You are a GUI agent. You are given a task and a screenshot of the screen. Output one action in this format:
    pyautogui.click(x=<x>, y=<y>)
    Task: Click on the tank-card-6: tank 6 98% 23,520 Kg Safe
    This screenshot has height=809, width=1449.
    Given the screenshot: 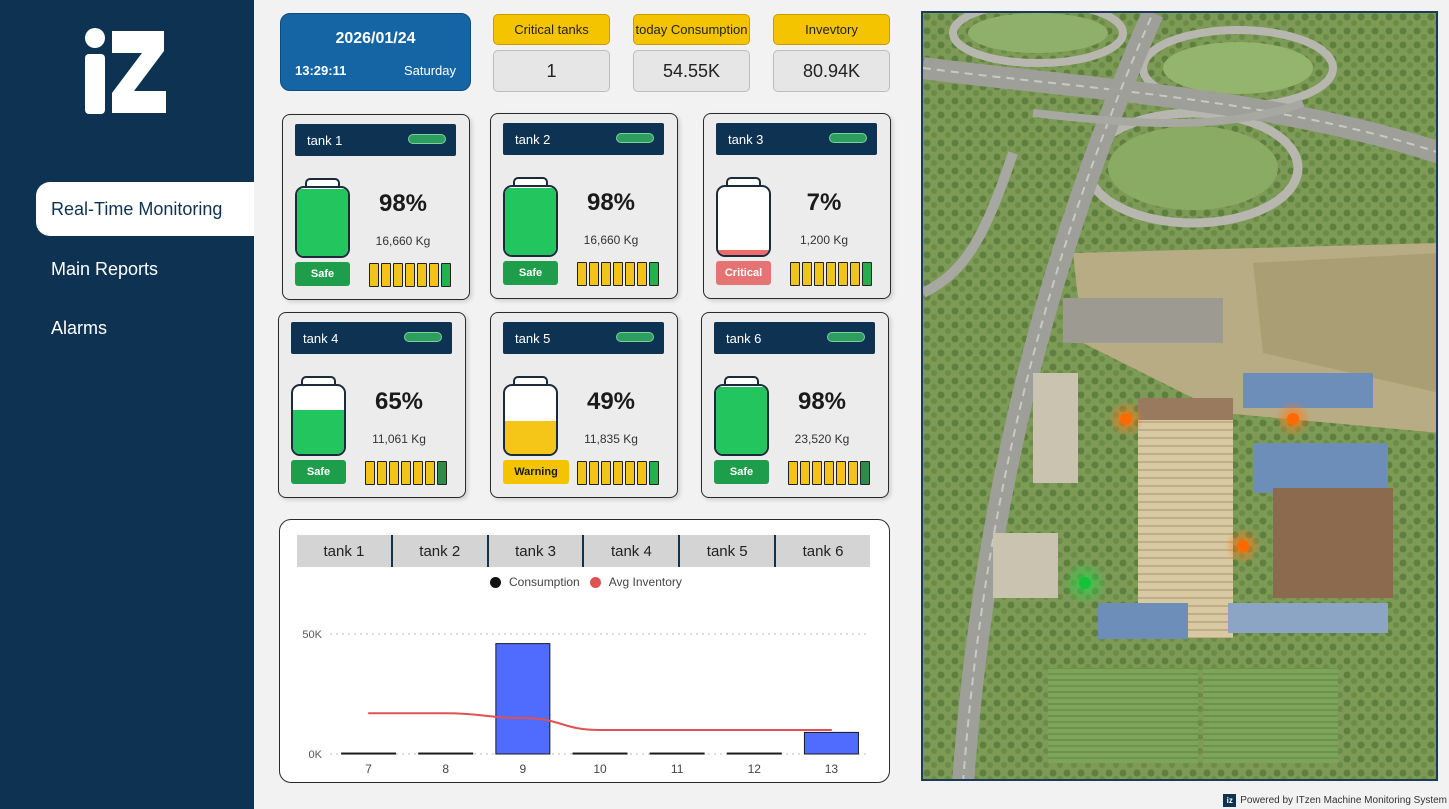 What is the action you would take?
    pyautogui.click(x=795, y=405)
    